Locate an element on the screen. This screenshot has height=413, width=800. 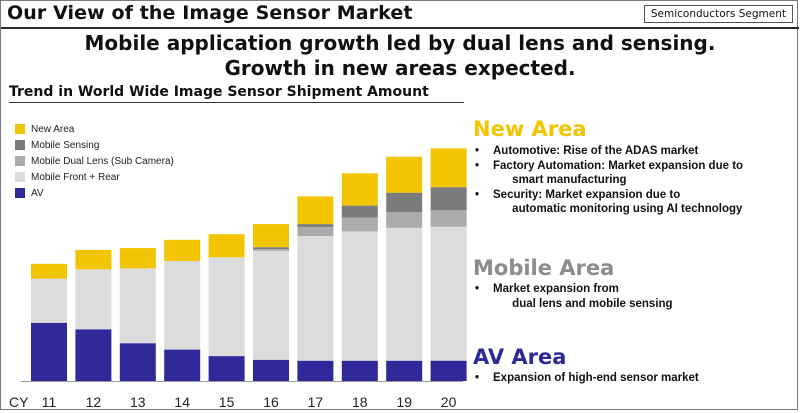
av-area-bullets: • Expansion of high-end sensor market is located at coordinates (587, 378).